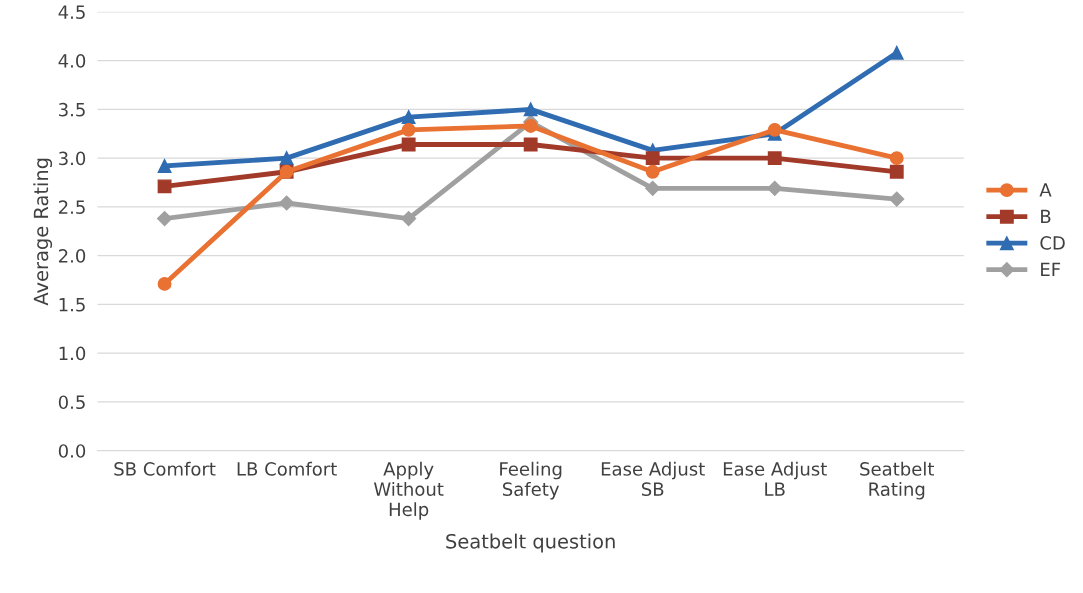 Image resolution: width=1083 pixels, height=593 pixels. I want to click on legend-label: A, so click(1045, 190).